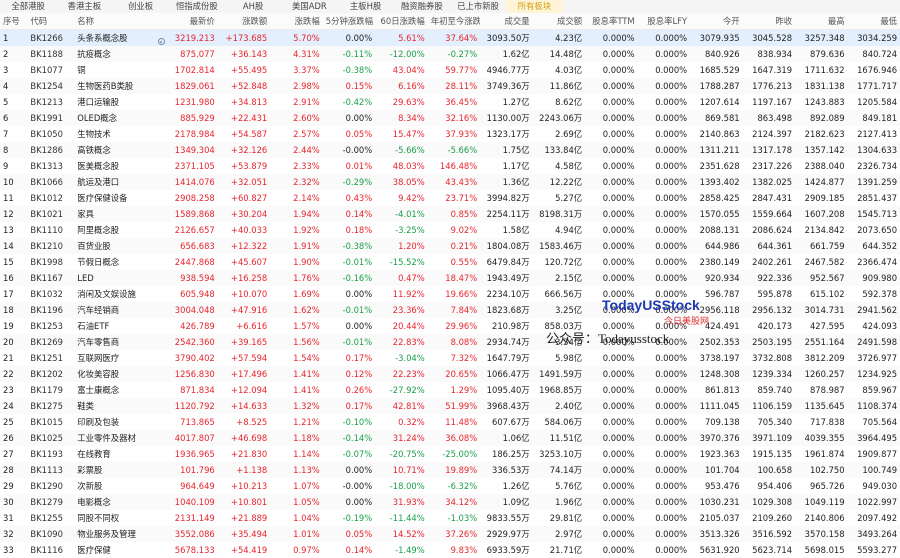  What do you see at coordinates (161, 41) in the screenshot?
I see `details-icon` at bounding box center [161, 41].